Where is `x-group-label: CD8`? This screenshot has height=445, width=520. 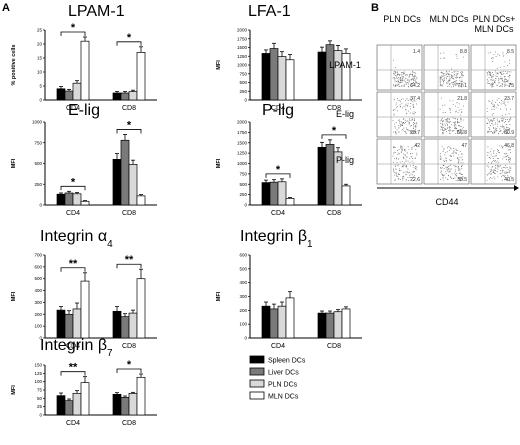
x-group-label: CD8 is located at coordinates (334, 213).